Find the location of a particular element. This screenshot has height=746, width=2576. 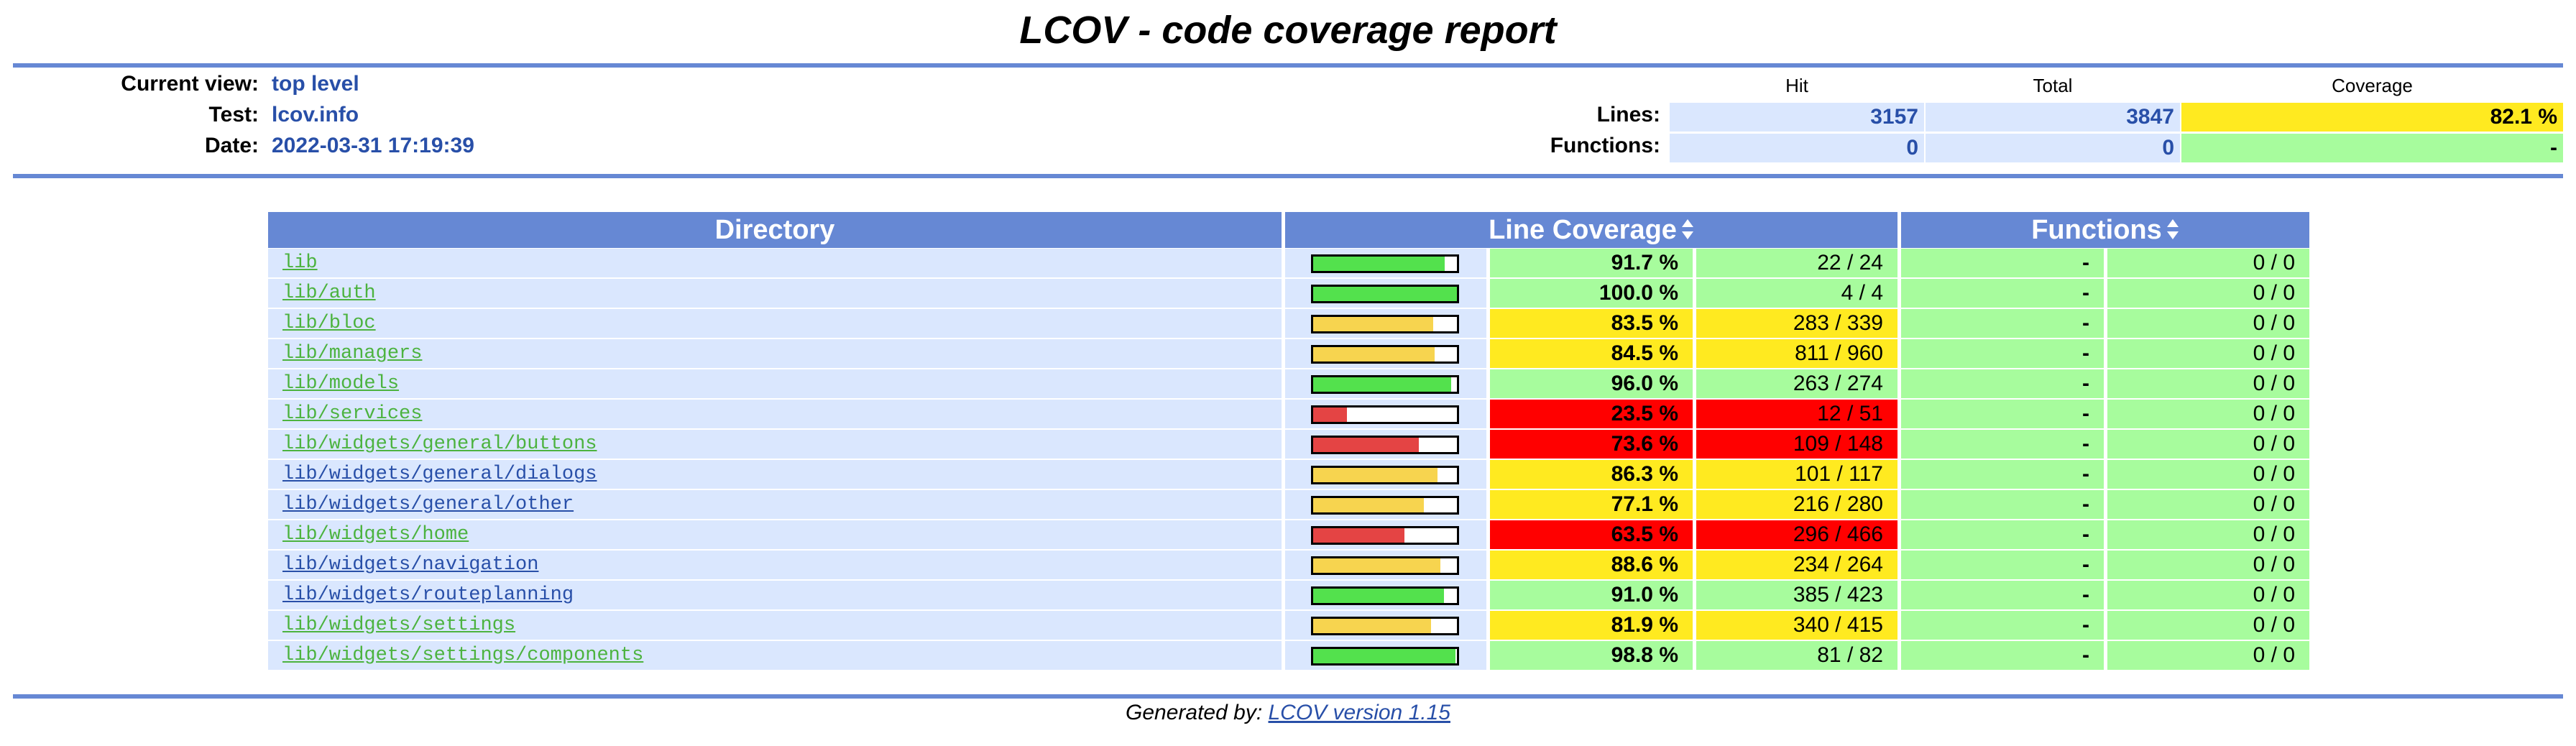

line-coverage-rate: 84.5 % is located at coordinates (1591, 353).